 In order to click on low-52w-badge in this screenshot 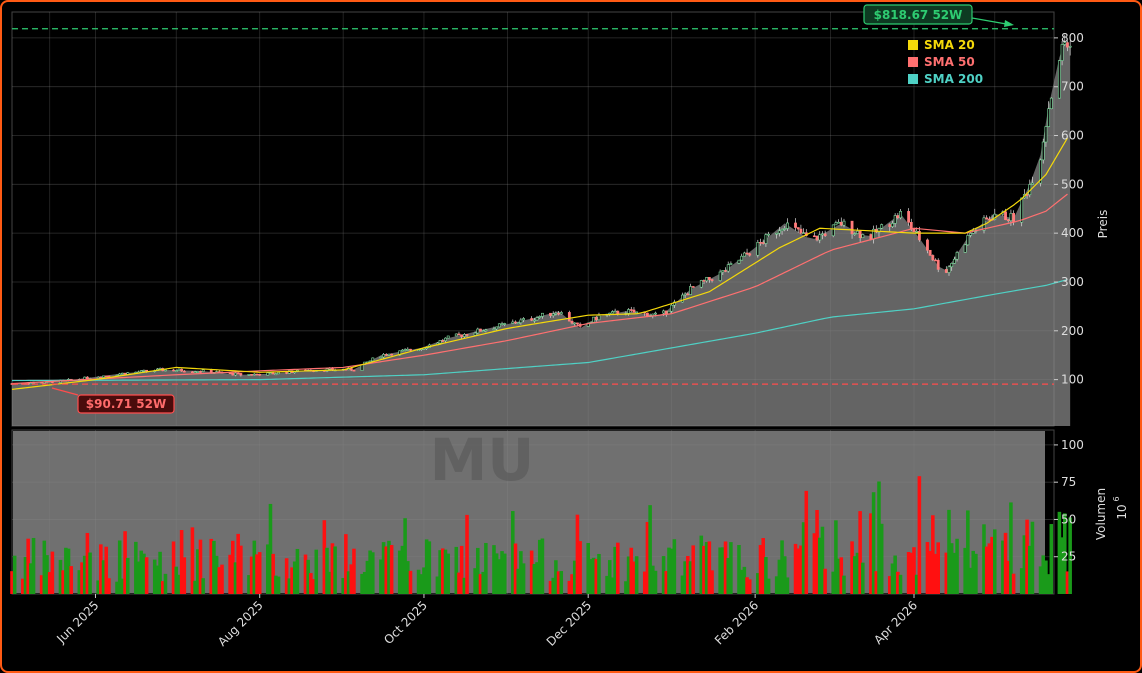, I will do `click(126, 404)`.